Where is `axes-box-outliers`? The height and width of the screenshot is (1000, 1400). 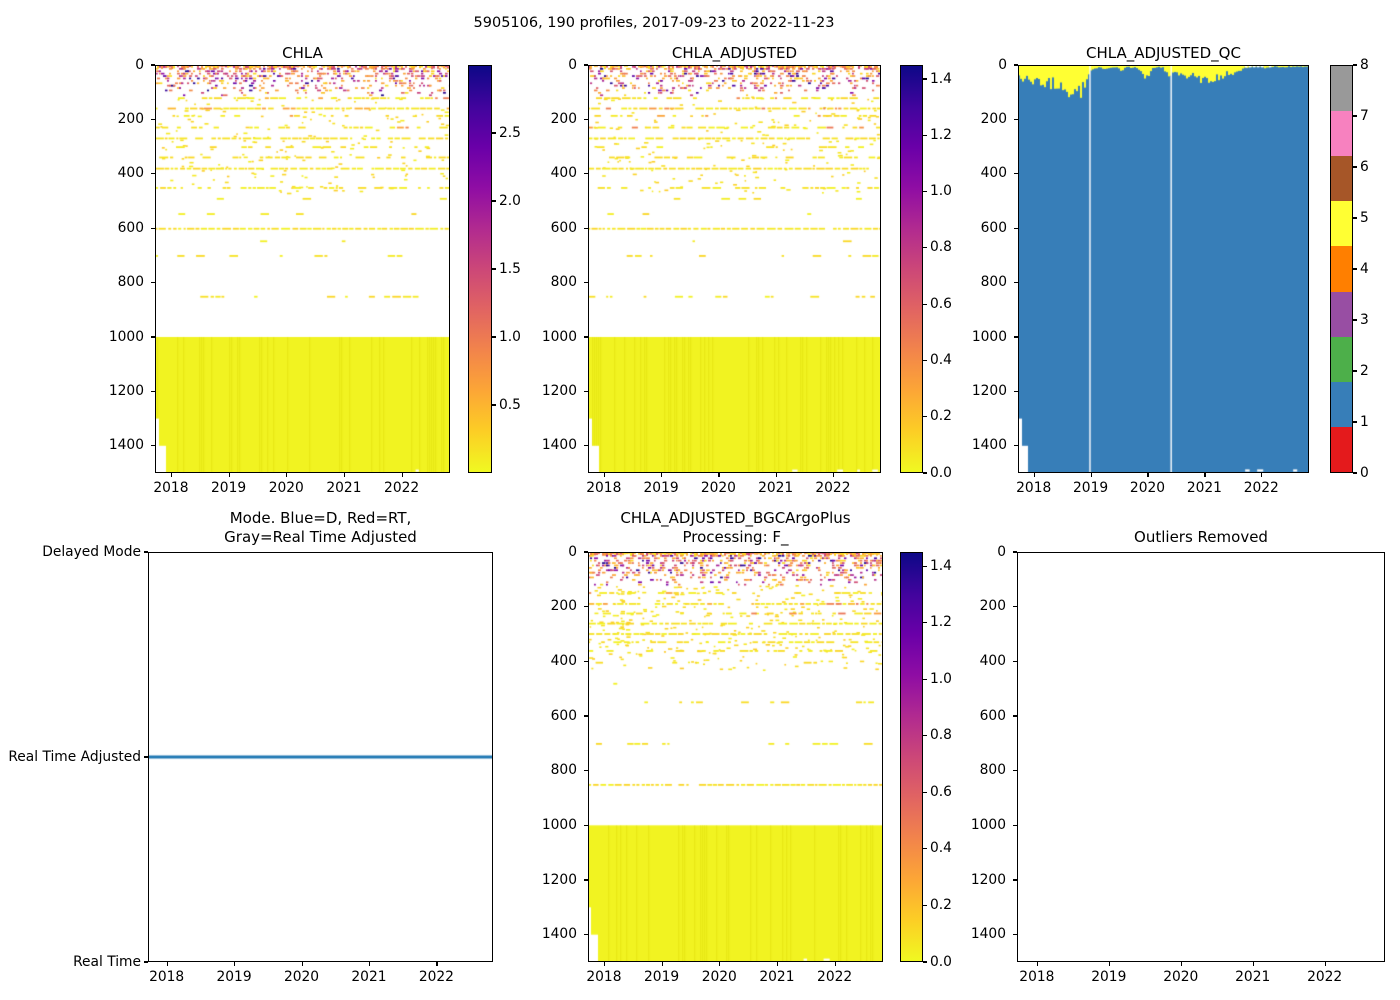 axes-box-outliers is located at coordinates (1201, 757).